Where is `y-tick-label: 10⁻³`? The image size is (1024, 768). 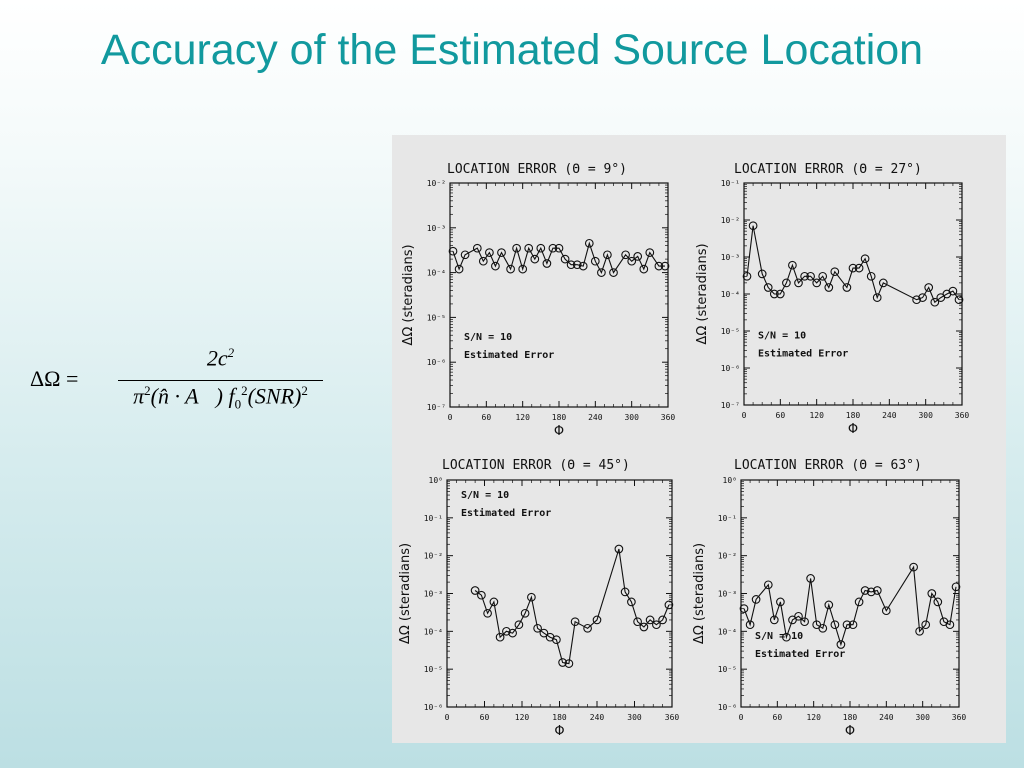
y-tick-label: 10⁻³ is located at coordinates (727, 594).